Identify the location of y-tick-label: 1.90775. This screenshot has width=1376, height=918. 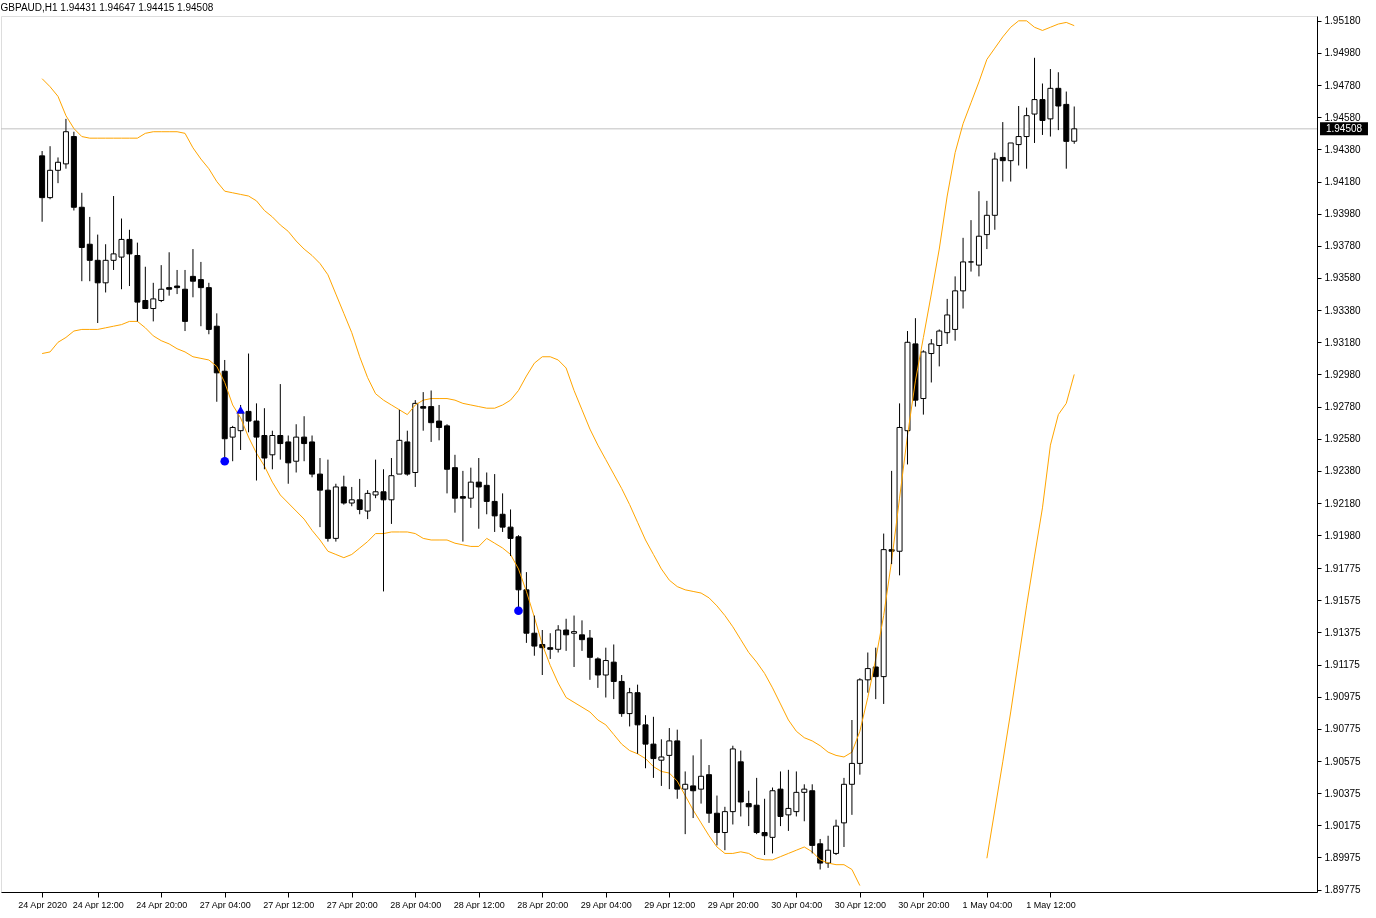
(1343, 729).